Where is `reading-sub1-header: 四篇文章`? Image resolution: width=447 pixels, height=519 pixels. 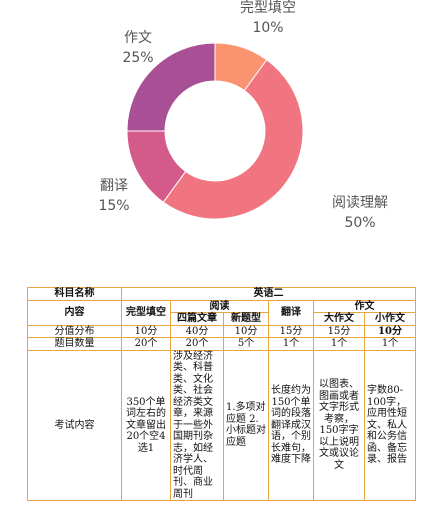
reading-sub1-header: 四篇文章 is located at coordinates (197, 319).